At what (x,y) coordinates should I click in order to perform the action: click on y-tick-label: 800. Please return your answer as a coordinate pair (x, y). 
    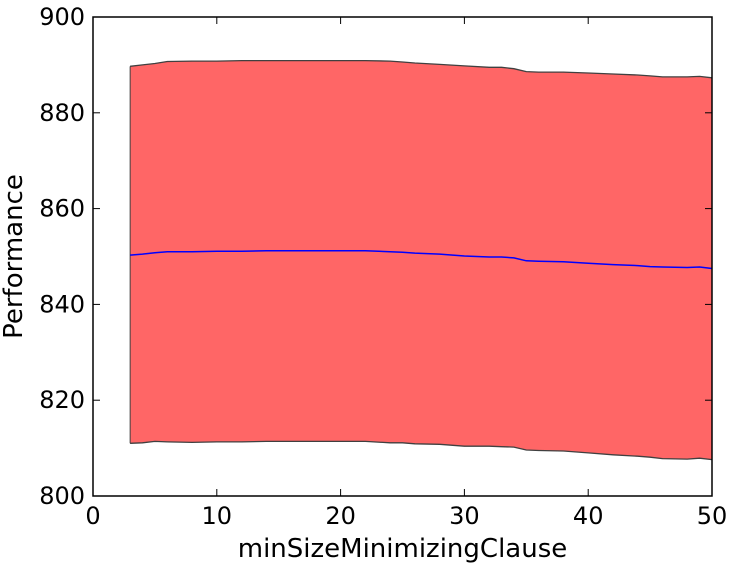
    Looking at the image, I should click on (62, 496).